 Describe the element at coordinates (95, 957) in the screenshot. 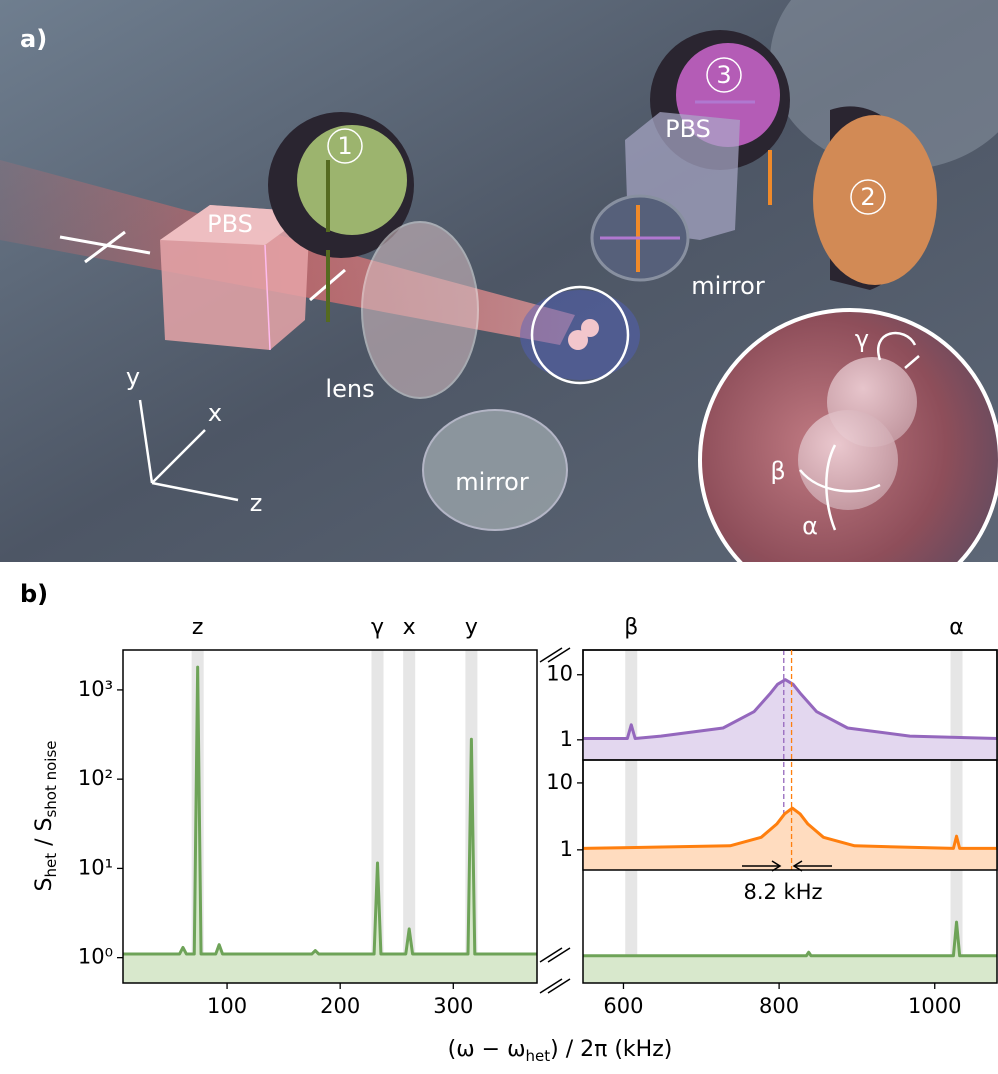

I see `y-tick-label: 10⁰` at that location.